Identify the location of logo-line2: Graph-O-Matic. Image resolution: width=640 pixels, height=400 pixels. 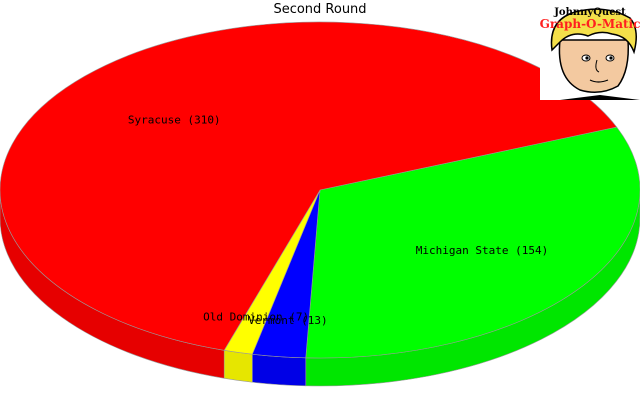
(590, 24).